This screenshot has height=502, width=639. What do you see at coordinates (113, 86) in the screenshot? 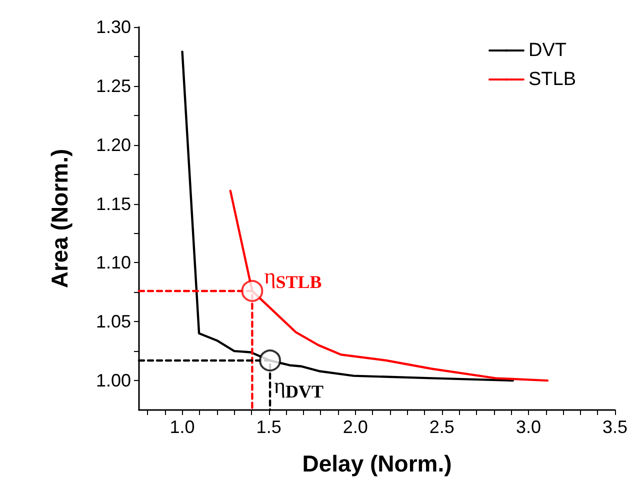
I see `y-tick-label: 1.25` at bounding box center [113, 86].